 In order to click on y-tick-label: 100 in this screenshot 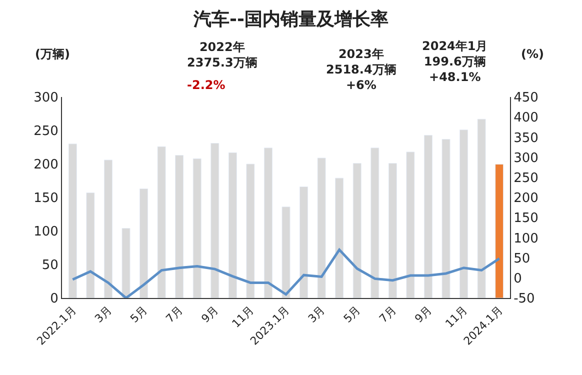, I will do `click(46, 232)`.